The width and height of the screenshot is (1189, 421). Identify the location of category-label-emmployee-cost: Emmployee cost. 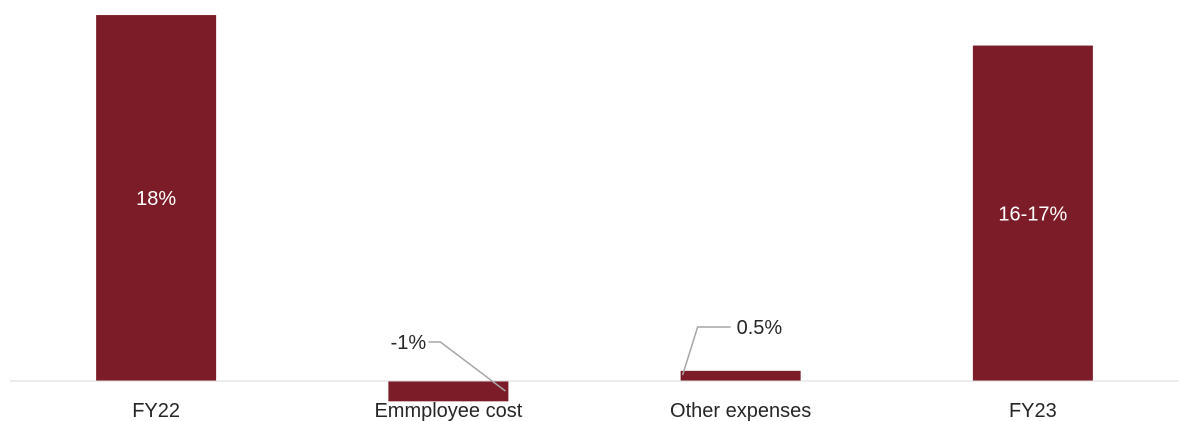
(448, 410).